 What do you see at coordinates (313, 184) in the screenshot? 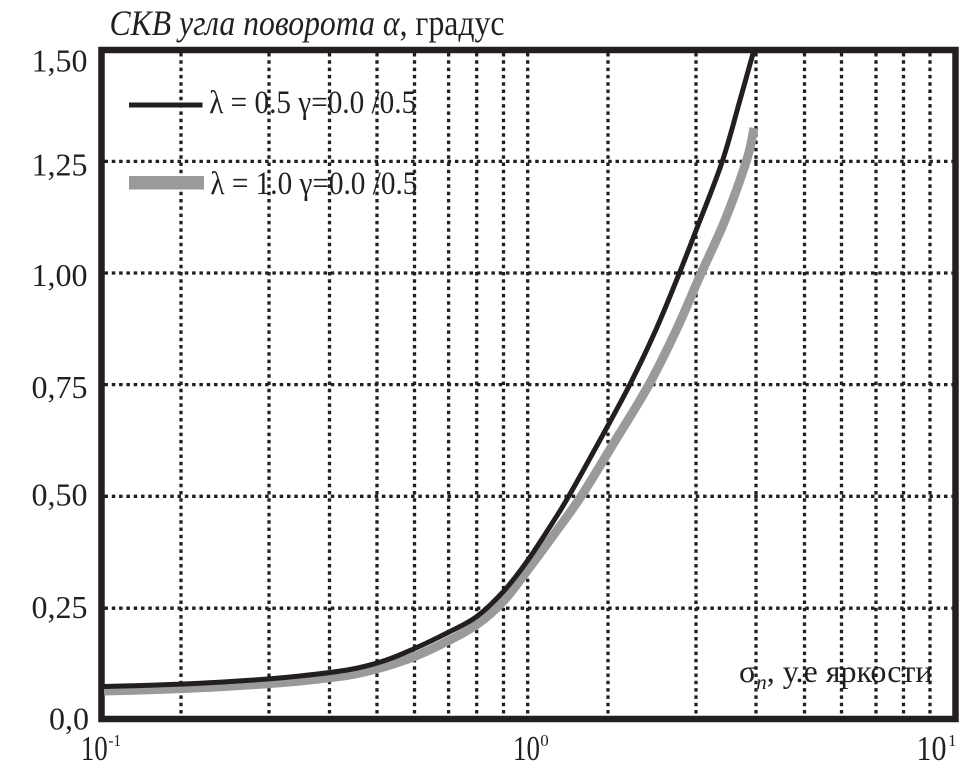
I see `svg-text: λ = 1.0 γ=0.0 /0.5` at bounding box center [313, 184].